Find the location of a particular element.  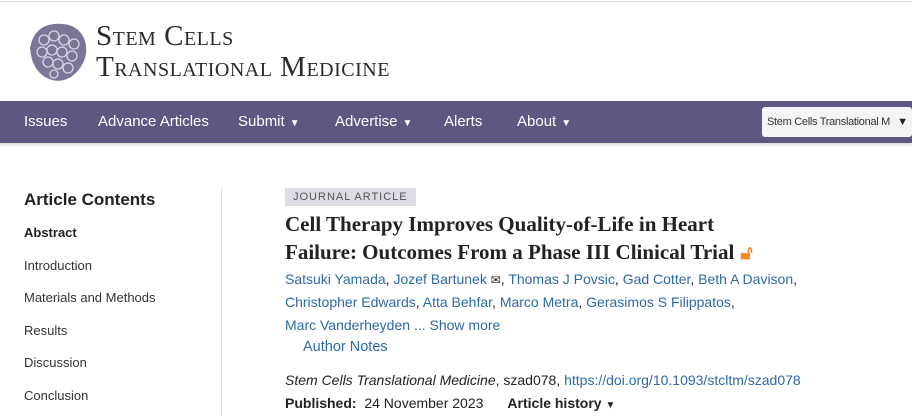

journal-select: Stem Cells Translational M ▼ is located at coordinates (837, 122).